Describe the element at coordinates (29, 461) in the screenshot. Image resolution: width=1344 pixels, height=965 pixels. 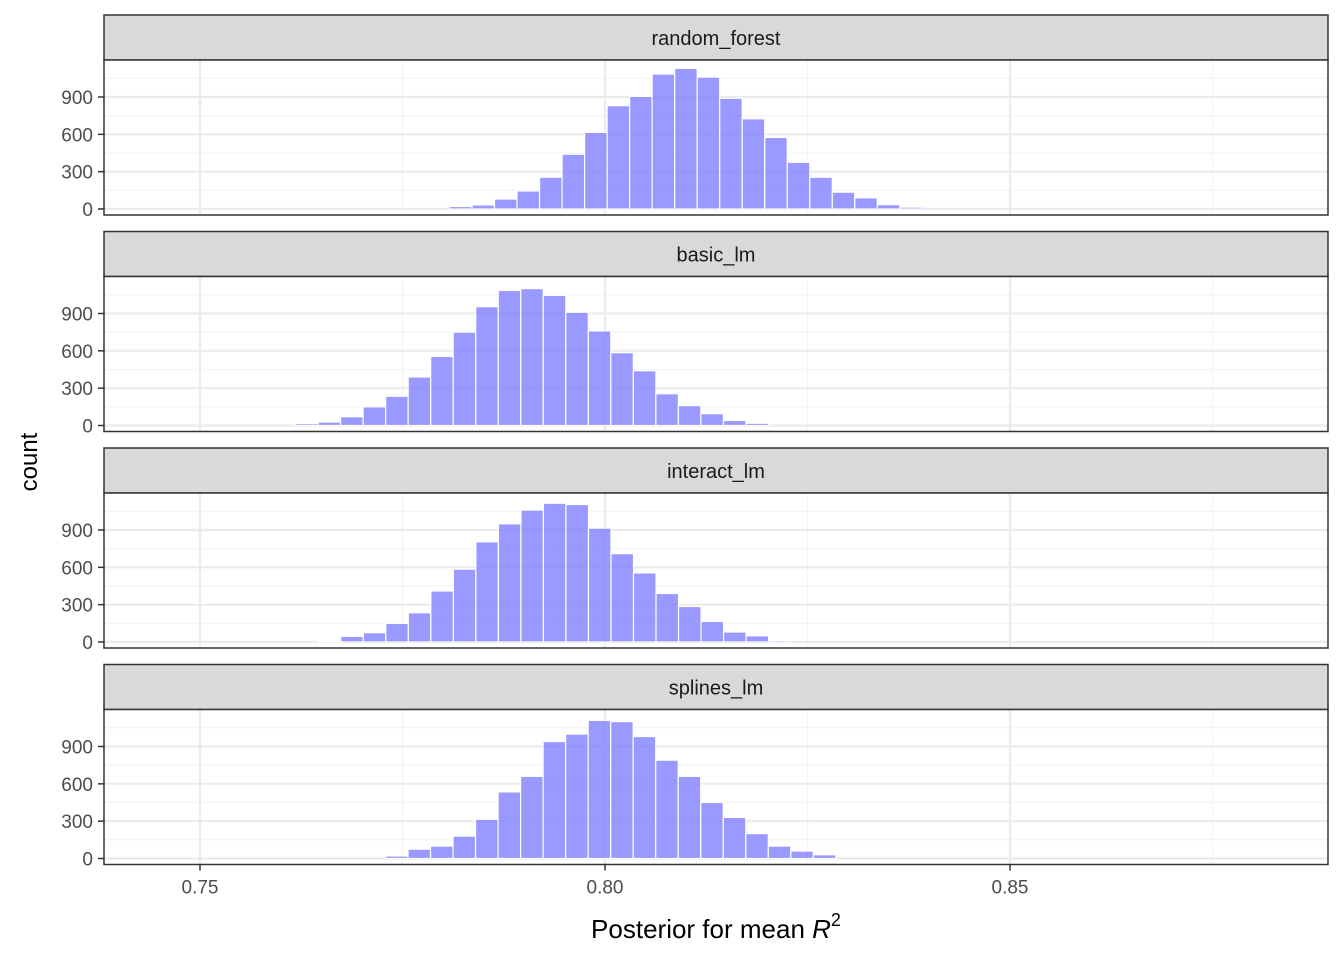
I see `y-axis-title: count` at that location.